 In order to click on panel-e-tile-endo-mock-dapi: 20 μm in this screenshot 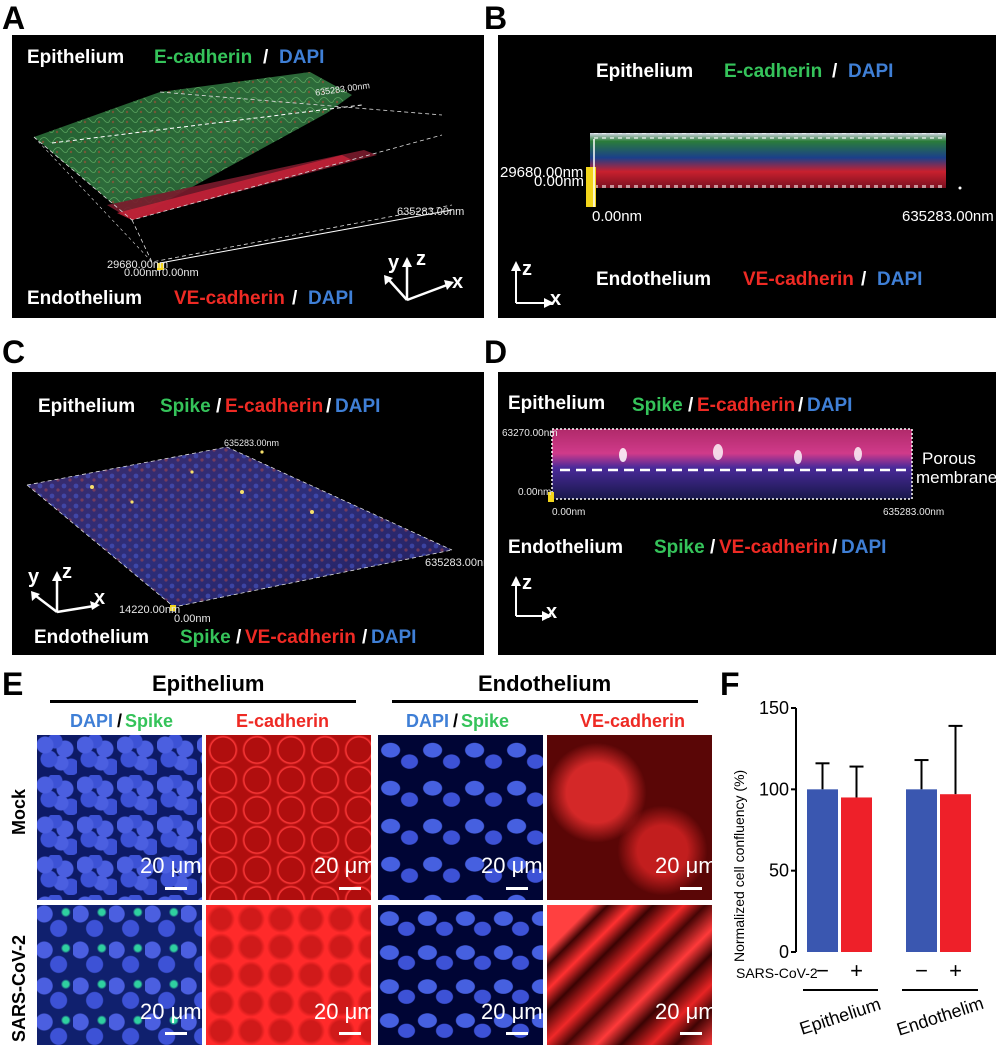, I will do `click(460, 817)`.